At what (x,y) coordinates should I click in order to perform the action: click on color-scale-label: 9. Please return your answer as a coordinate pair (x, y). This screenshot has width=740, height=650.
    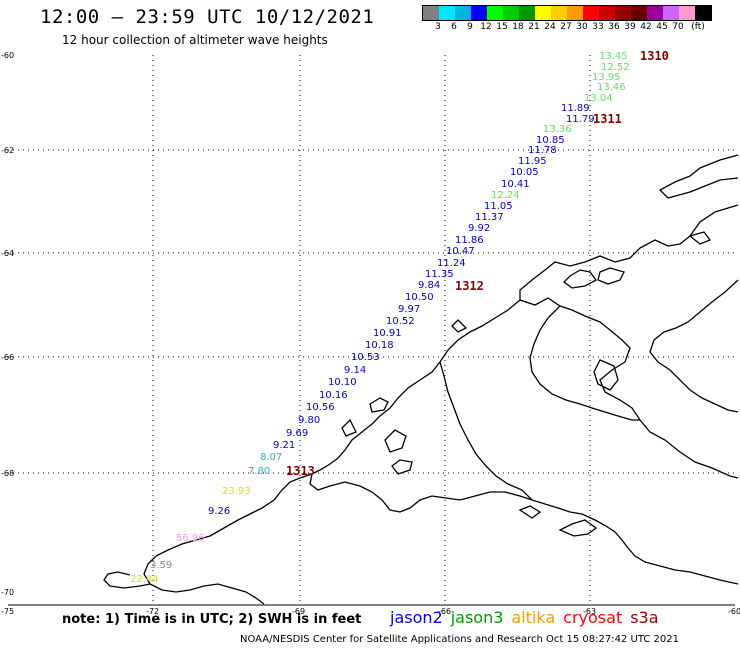
    Looking at the image, I should click on (470, 27).